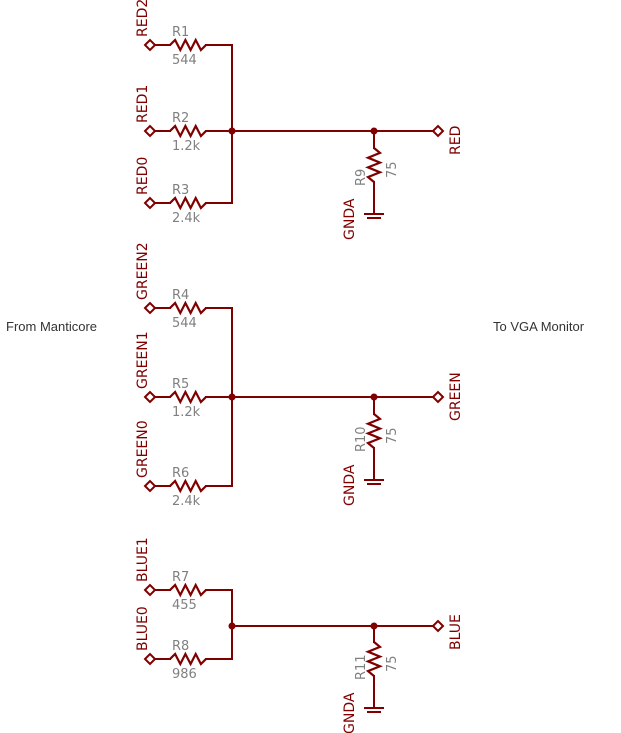 The height and width of the screenshot is (733, 621). What do you see at coordinates (456, 632) in the screenshot?
I see `blue-output-label: BLUE` at bounding box center [456, 632].